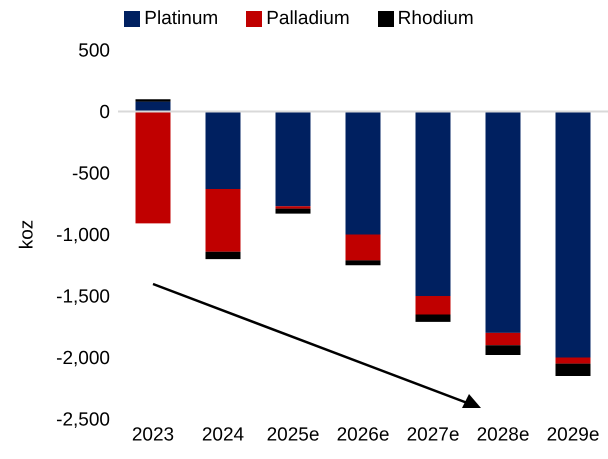 This screenshot has height=459, width=608. What do you see at coordinates (94, 51) in the screenshot?
I see `y-tick-label: 500` at bounding box center [94, 51].